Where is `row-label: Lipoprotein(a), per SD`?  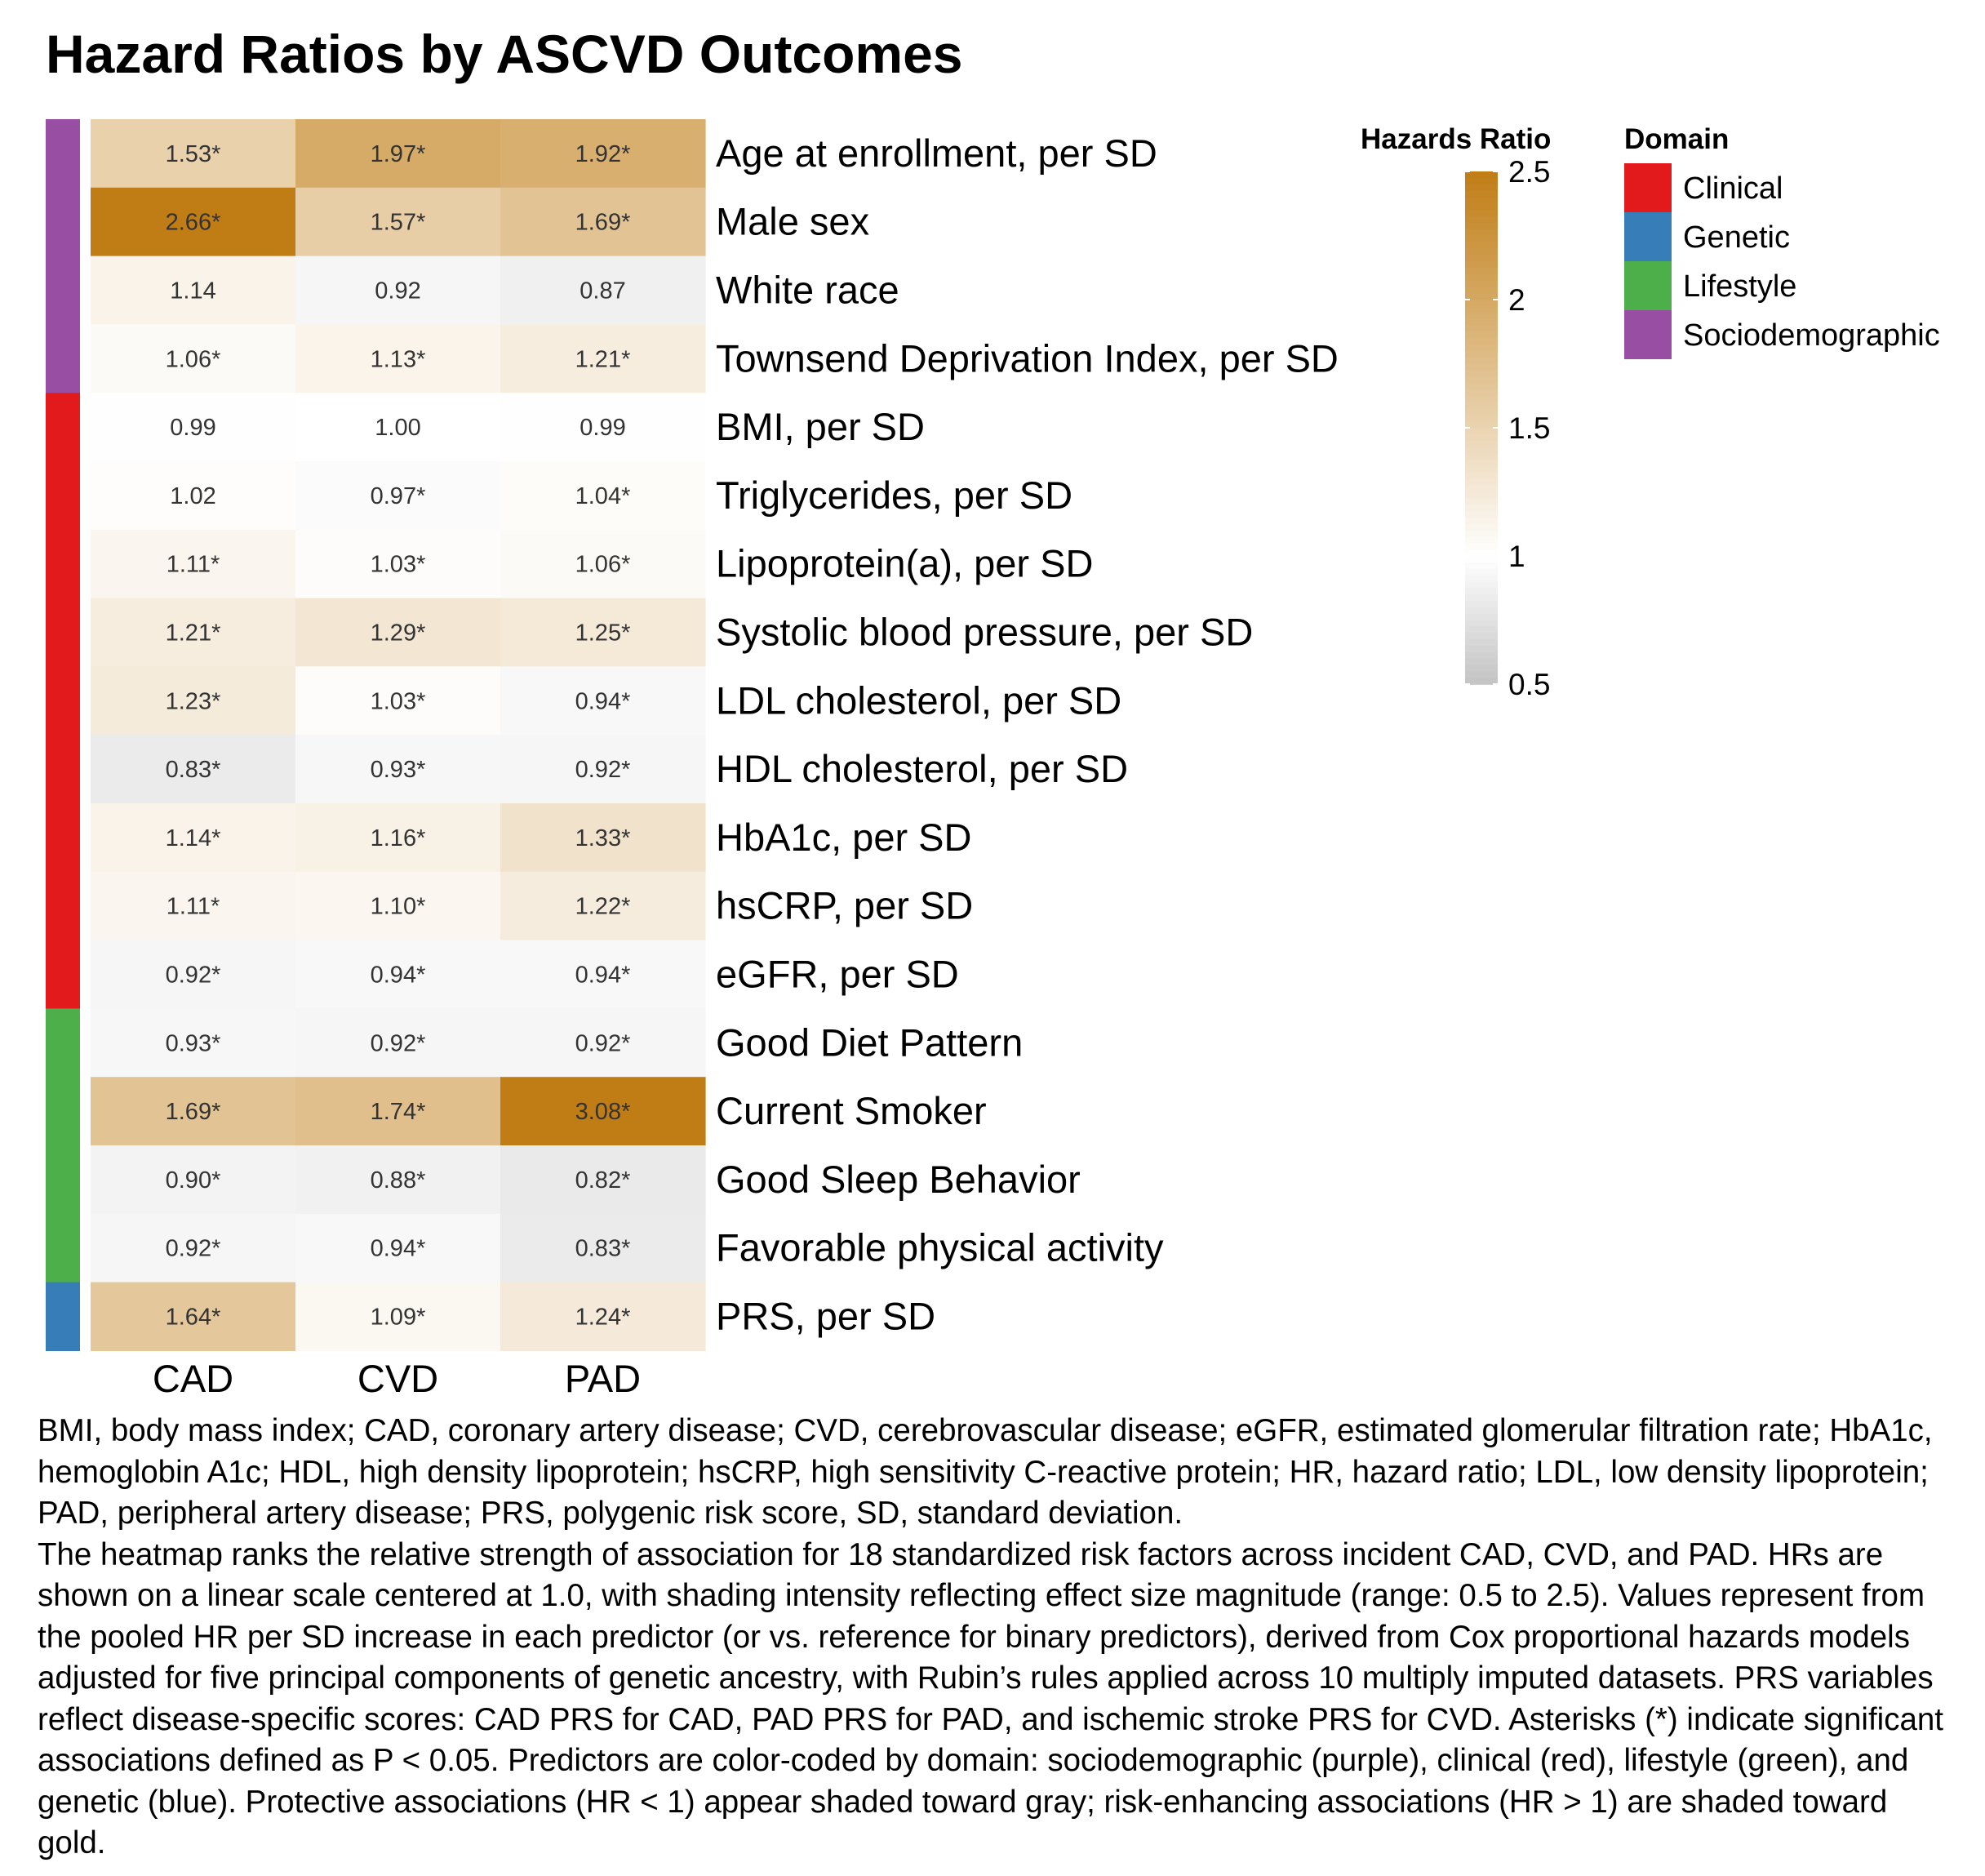 row-label: Lipoprotein(a), per SD is located at coordinates (904, 564).